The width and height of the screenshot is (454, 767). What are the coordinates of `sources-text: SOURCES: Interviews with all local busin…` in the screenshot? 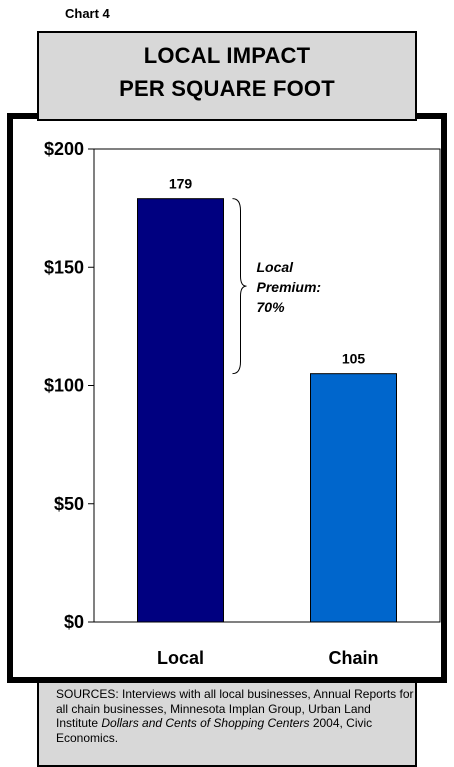 It's located at (235, 708).